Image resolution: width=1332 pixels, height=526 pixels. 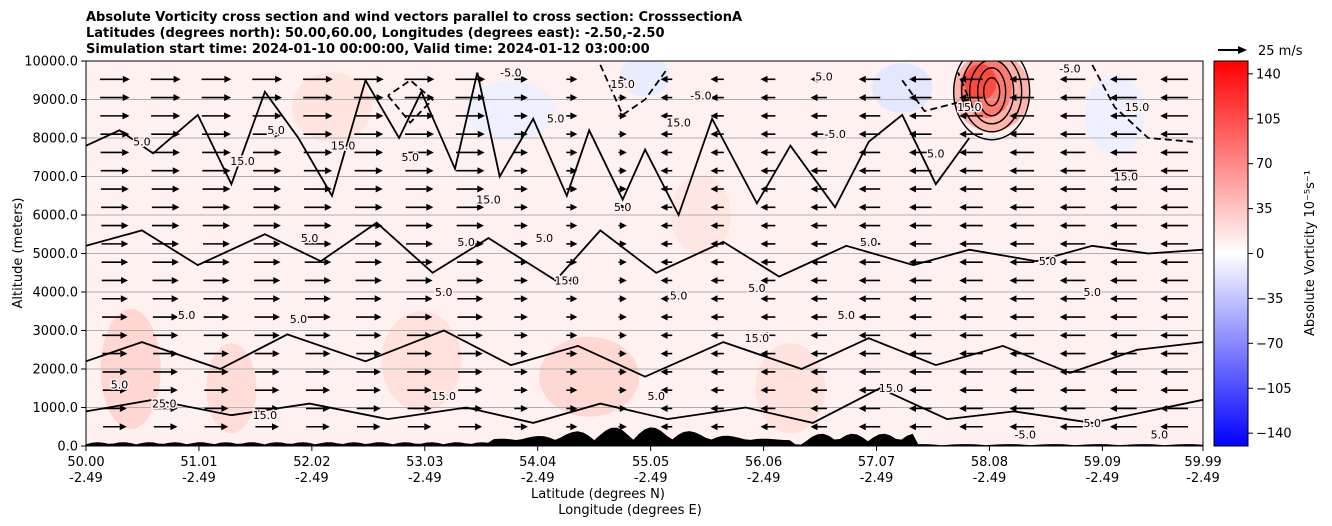 I want to click on contour-label: -5.0, so click(x=1069, y=69).